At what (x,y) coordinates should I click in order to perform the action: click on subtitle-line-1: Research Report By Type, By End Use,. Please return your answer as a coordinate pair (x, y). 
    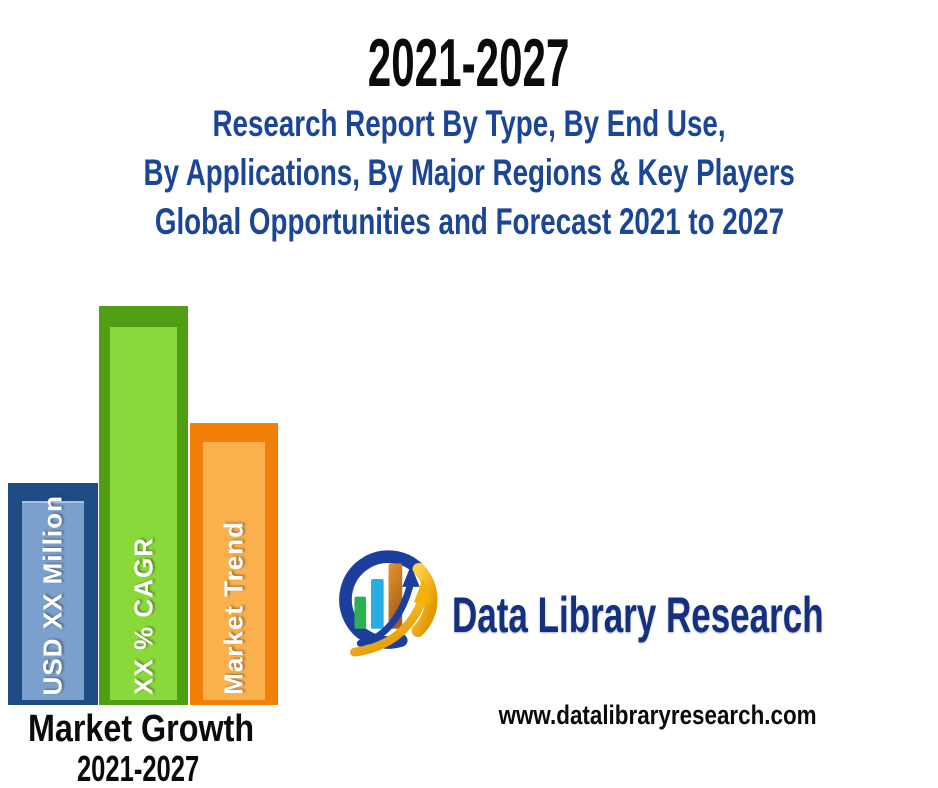
    Looking at the image, I should click on (469, 123).